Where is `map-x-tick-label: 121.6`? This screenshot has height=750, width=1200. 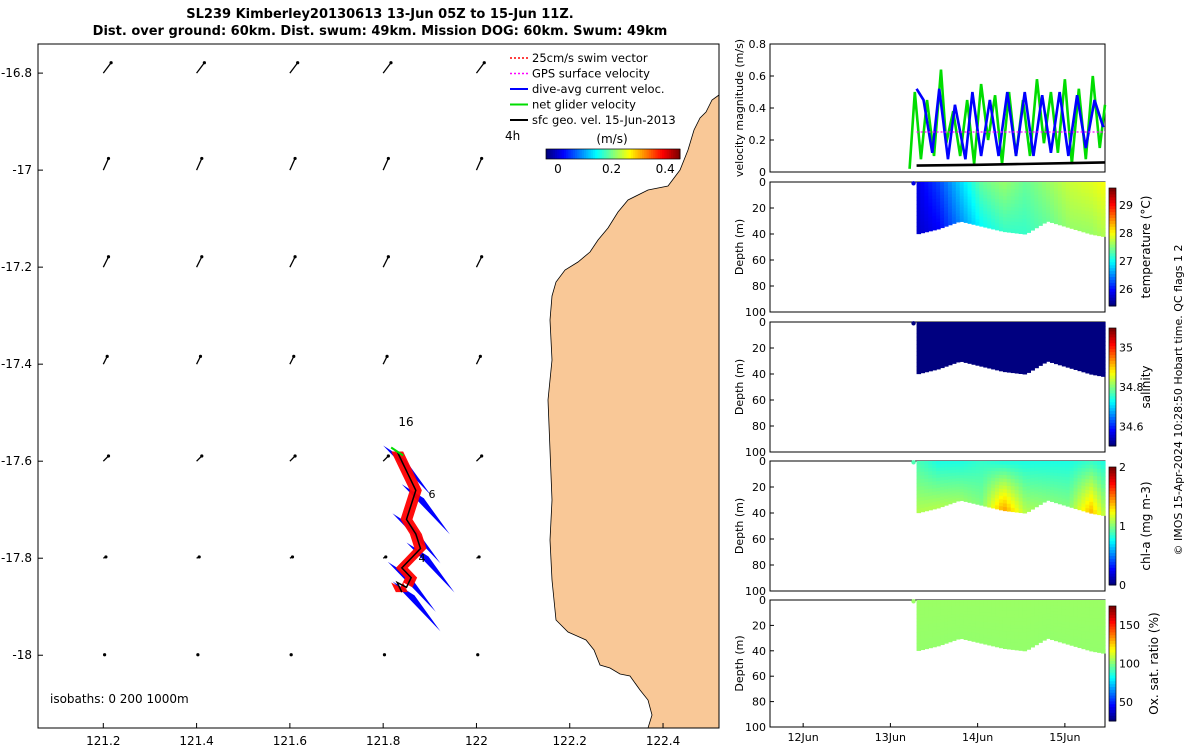
map-x-tick-label: 121.6 is located at coordinates (290, 741).